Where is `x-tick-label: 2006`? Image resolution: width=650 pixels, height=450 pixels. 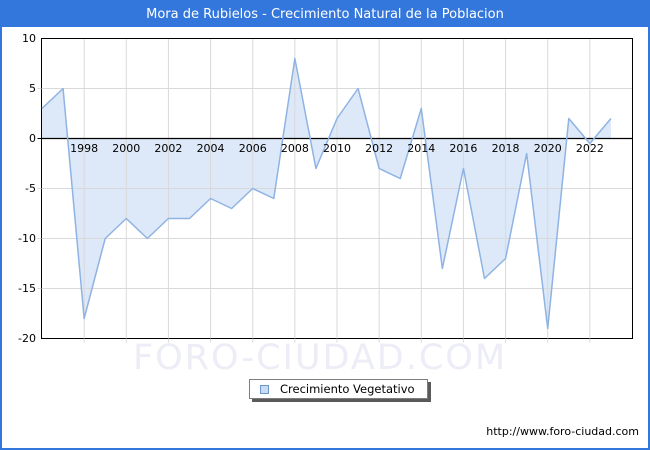 x-tick-label: 2006 is located at coordinates (252, 148).